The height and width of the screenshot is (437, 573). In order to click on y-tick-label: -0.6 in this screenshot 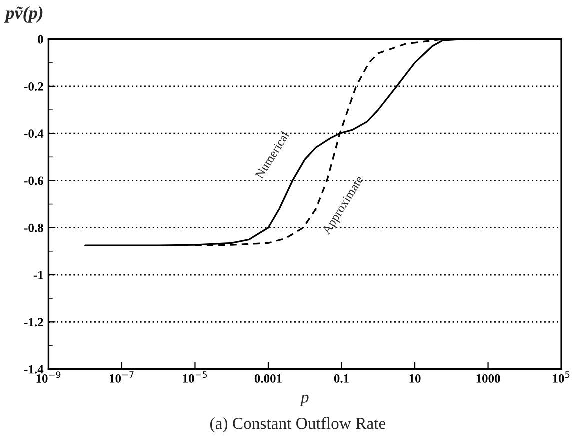, I will do `click(34, 181)`.